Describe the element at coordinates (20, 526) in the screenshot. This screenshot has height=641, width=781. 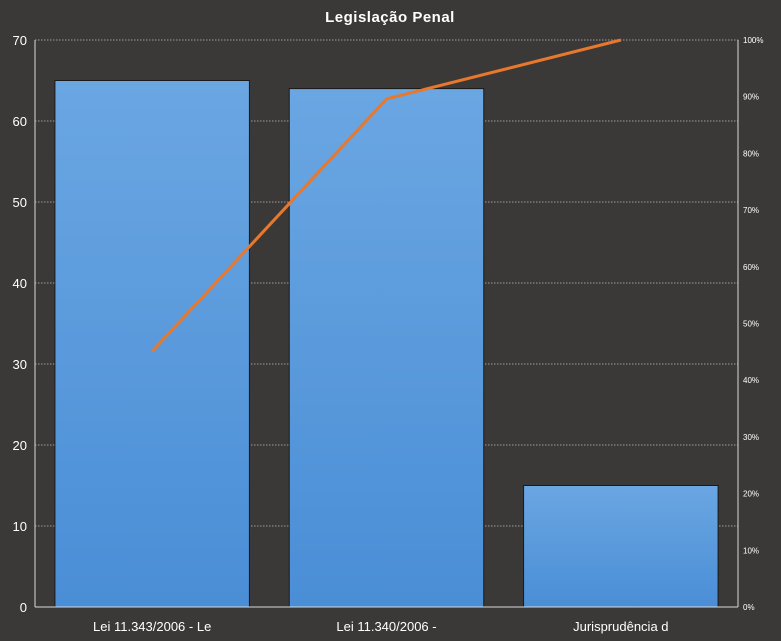
I see `y-tick-label: 10` at that location.